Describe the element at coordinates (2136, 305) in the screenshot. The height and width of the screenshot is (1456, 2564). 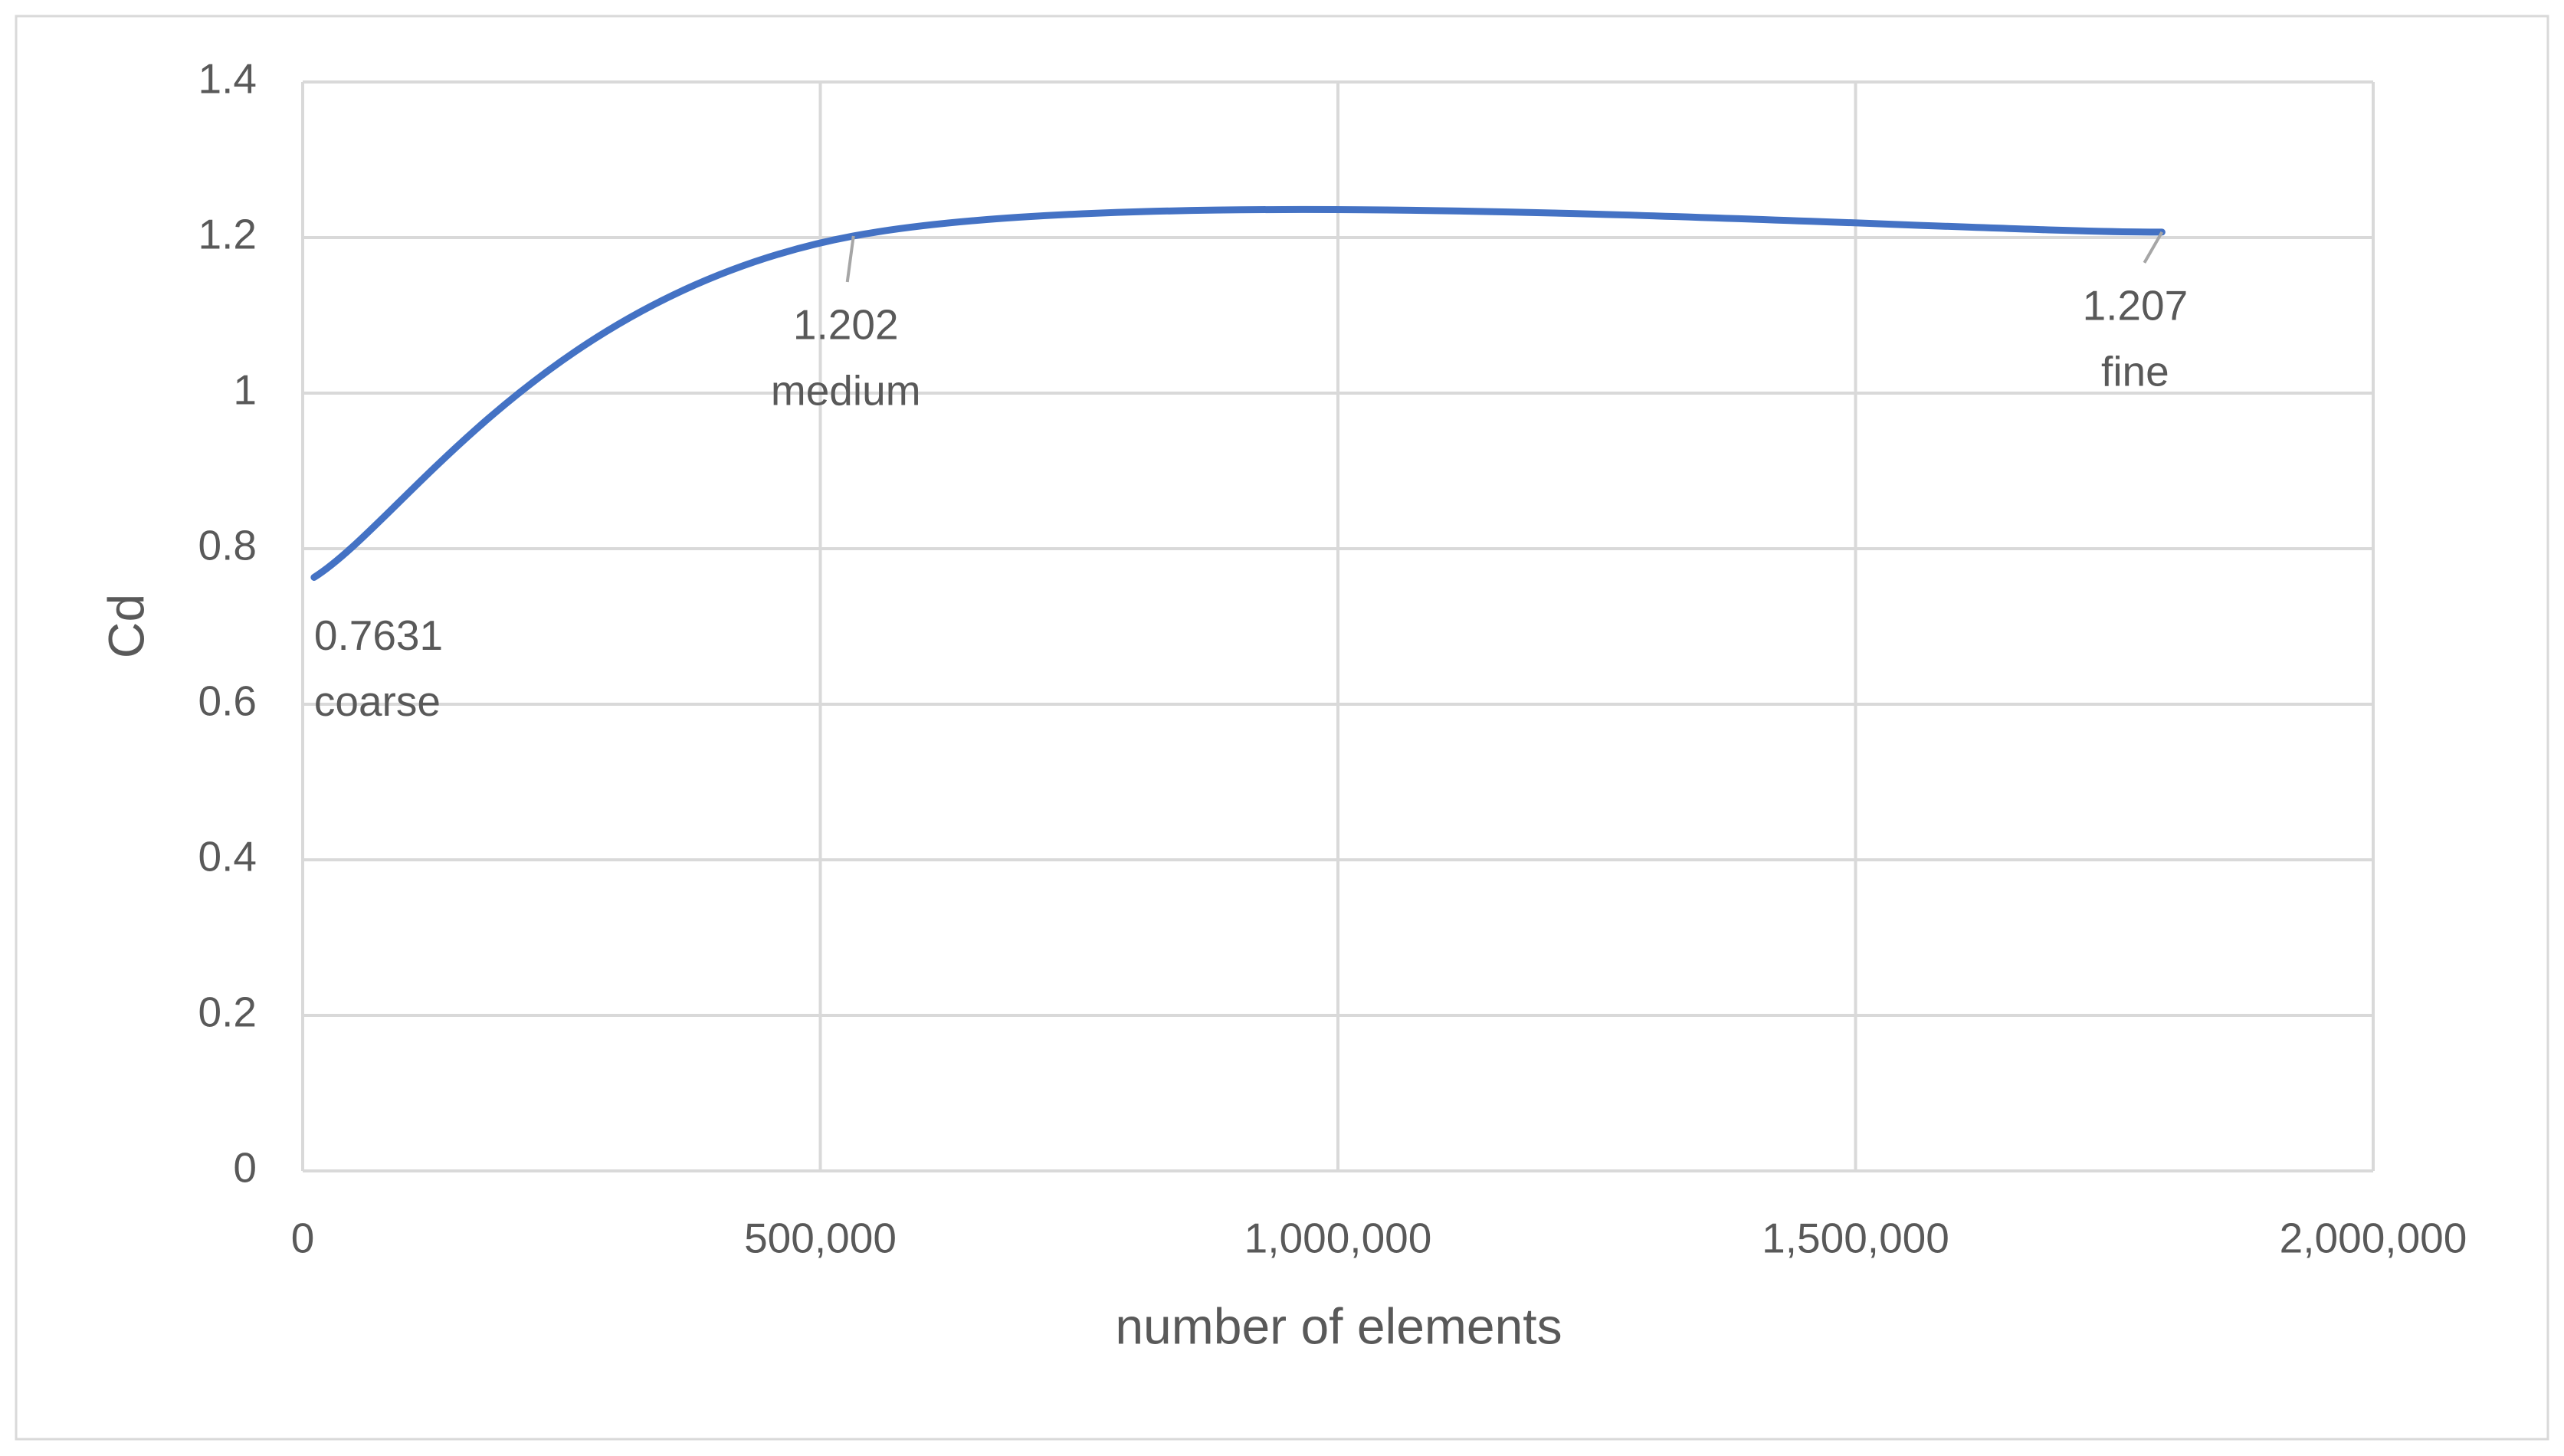
I see `data-label: 1.207` at that location.